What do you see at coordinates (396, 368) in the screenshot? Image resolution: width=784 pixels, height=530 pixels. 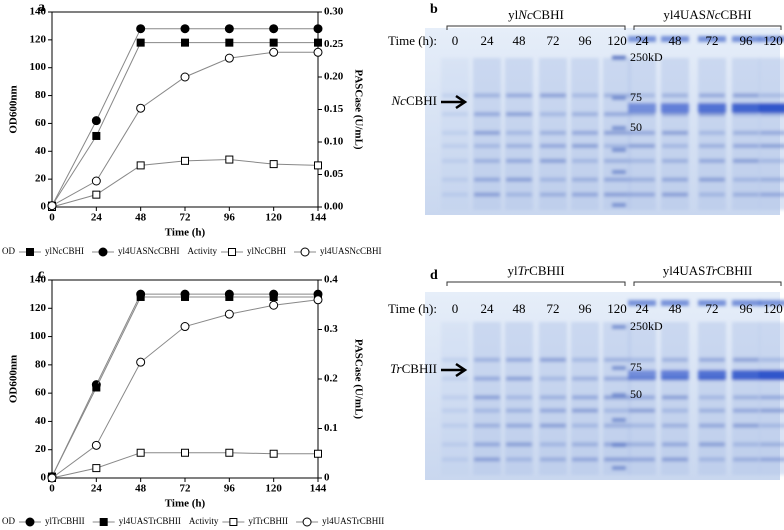 I see `arrow-label-part: Tr` at bounding box center [396, 368].